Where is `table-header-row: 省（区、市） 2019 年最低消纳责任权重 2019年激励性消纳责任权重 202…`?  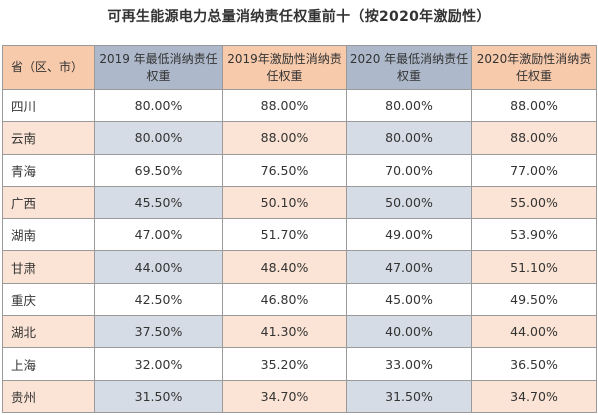 table-header-row: 省（区、市） 2019 年最低消纳责任权重 2019年激励性消纳责任权重 202… is located at coordinates (299, 67).